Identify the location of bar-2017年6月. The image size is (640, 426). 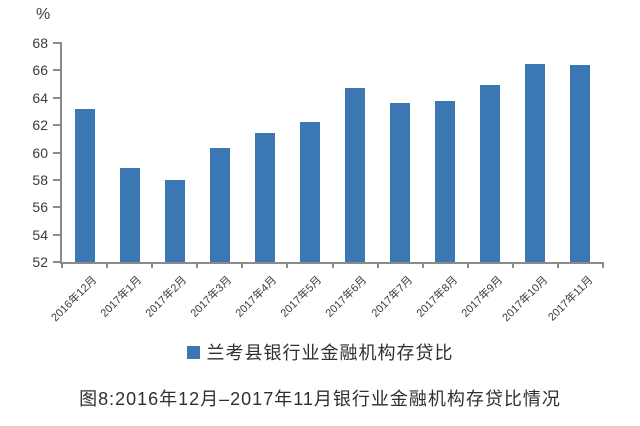
(355, 175).